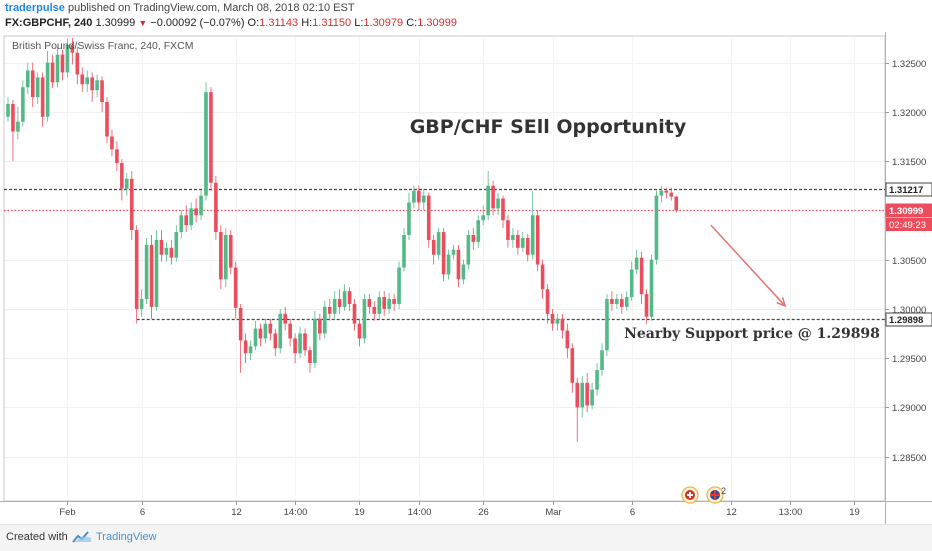  What do you see at coordinates (459, 509) in the screenshot?
I see `time-axis: Feb 6 12 14:00 19 14:00 26 Mar 6 12 13:00 19` at bounding box center [459, 509].